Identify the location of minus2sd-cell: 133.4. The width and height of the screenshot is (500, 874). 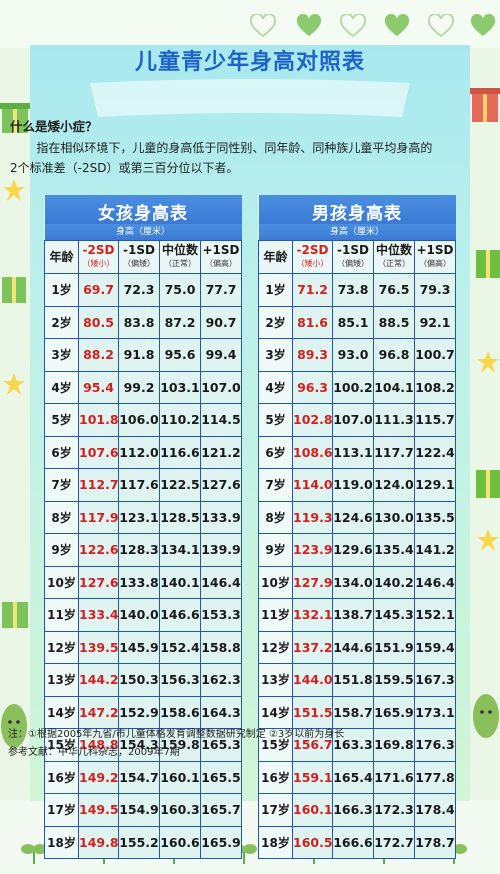
(98, 615).